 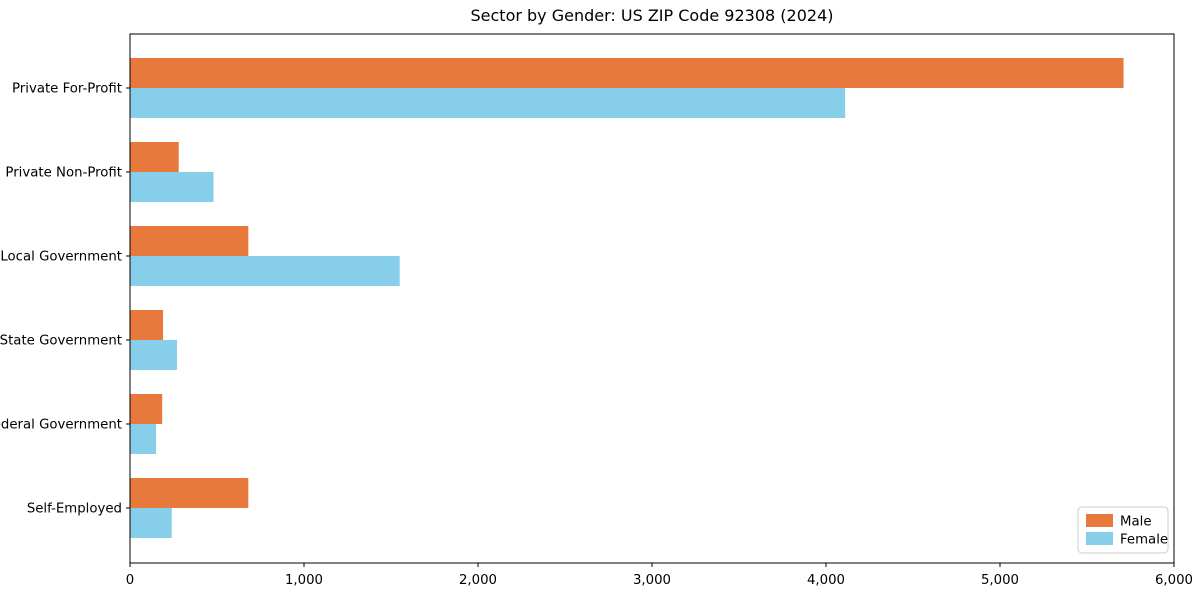 I want to click on bar-male-local-government, so click(x=189, y=241).